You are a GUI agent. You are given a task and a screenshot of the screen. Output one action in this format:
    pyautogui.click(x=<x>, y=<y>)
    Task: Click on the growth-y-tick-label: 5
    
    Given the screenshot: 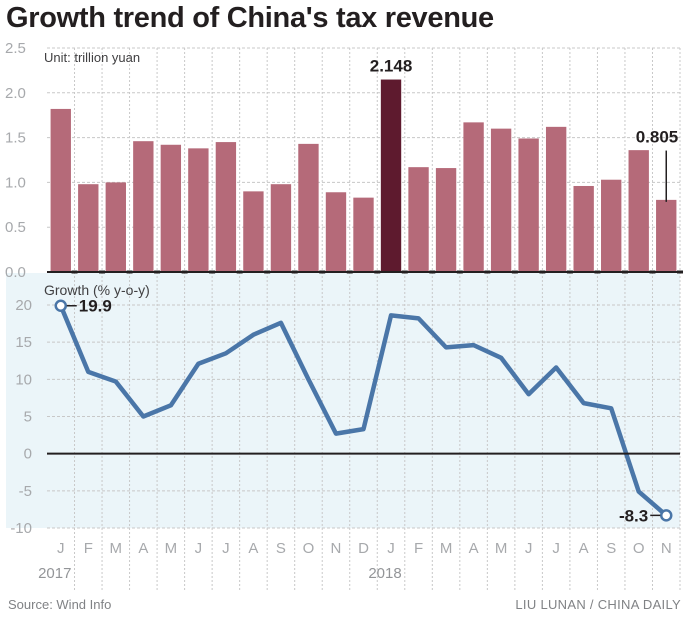 What is the action you would take?
    pyautogui.click(x=28, y=417)
    